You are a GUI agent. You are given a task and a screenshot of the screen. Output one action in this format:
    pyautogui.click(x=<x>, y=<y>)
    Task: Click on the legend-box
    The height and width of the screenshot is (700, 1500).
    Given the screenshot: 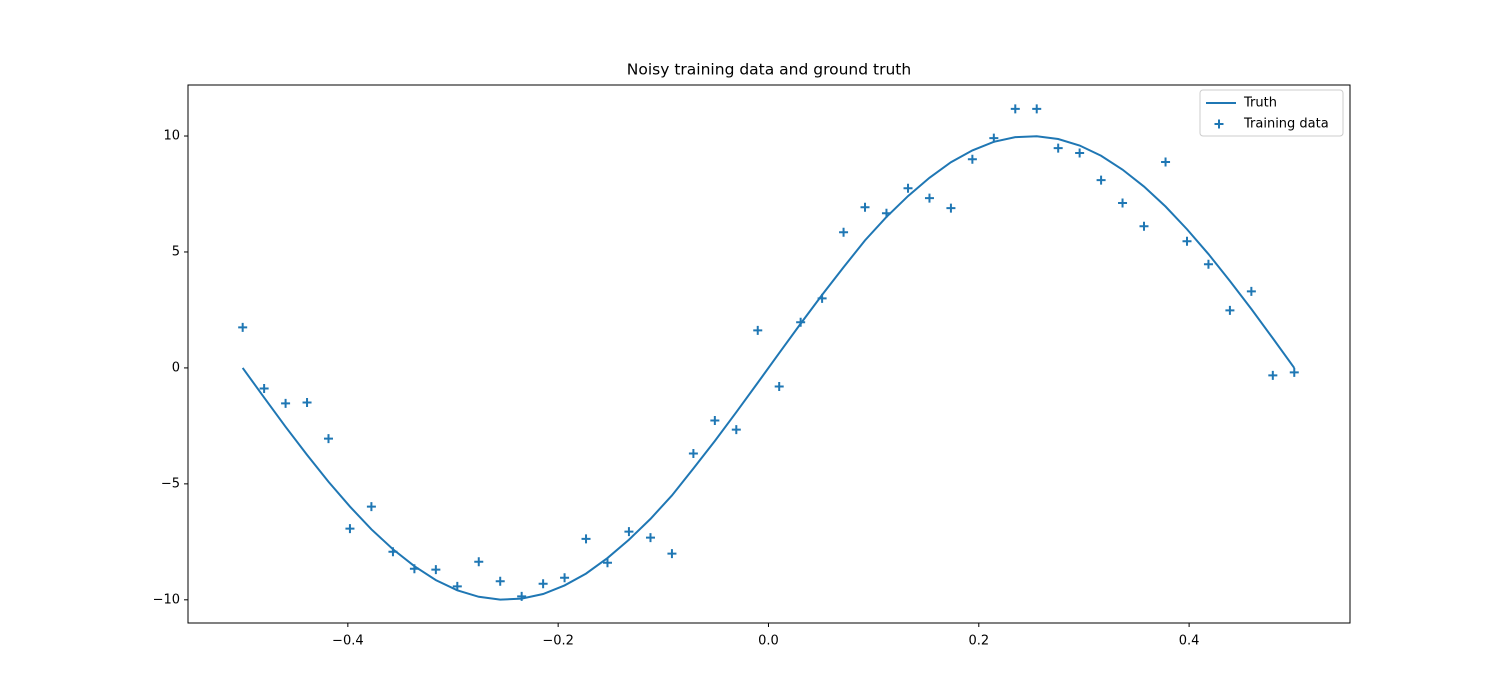 What is the action you would take?
    pyautogui.click(x=1271, y=113)
    